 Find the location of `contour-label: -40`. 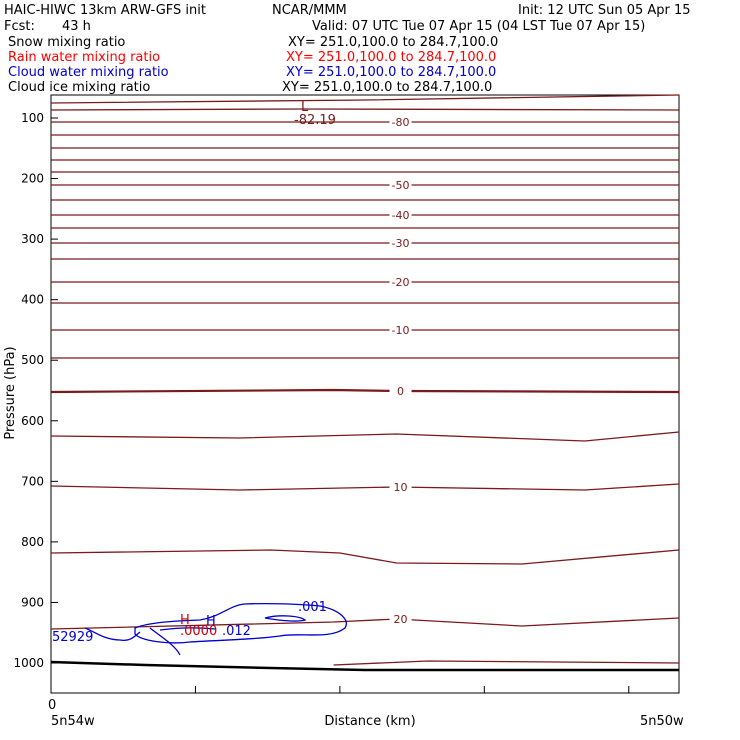

contour-label: -40 is located at coordinates (401, 215).